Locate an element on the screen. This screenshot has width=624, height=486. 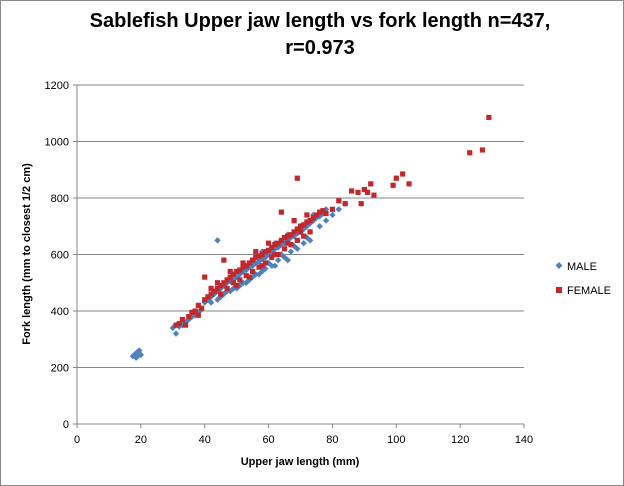
x-tick-label: 120 is located at coordinates (460, 440).